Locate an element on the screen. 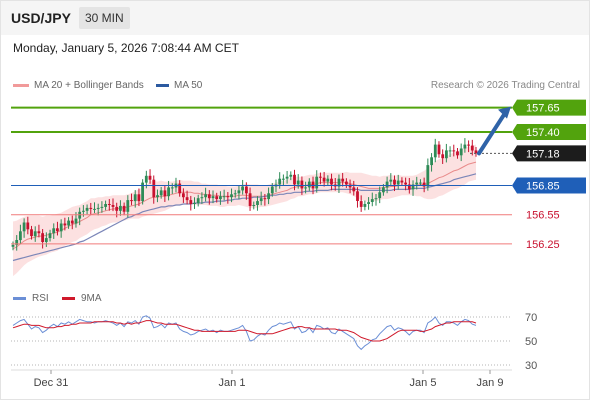 Image resolution: width=590 pixels, height=400 pixels. rsi-tick-label: 50 is located at coordinates (531, 342).